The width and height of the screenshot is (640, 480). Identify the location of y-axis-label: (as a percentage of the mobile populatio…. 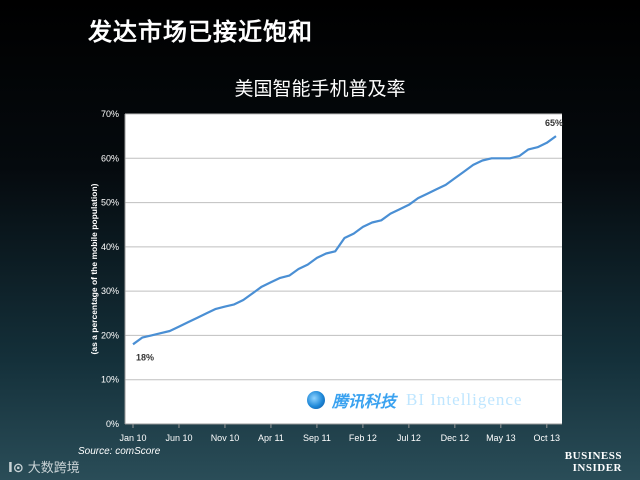
(94, 268).